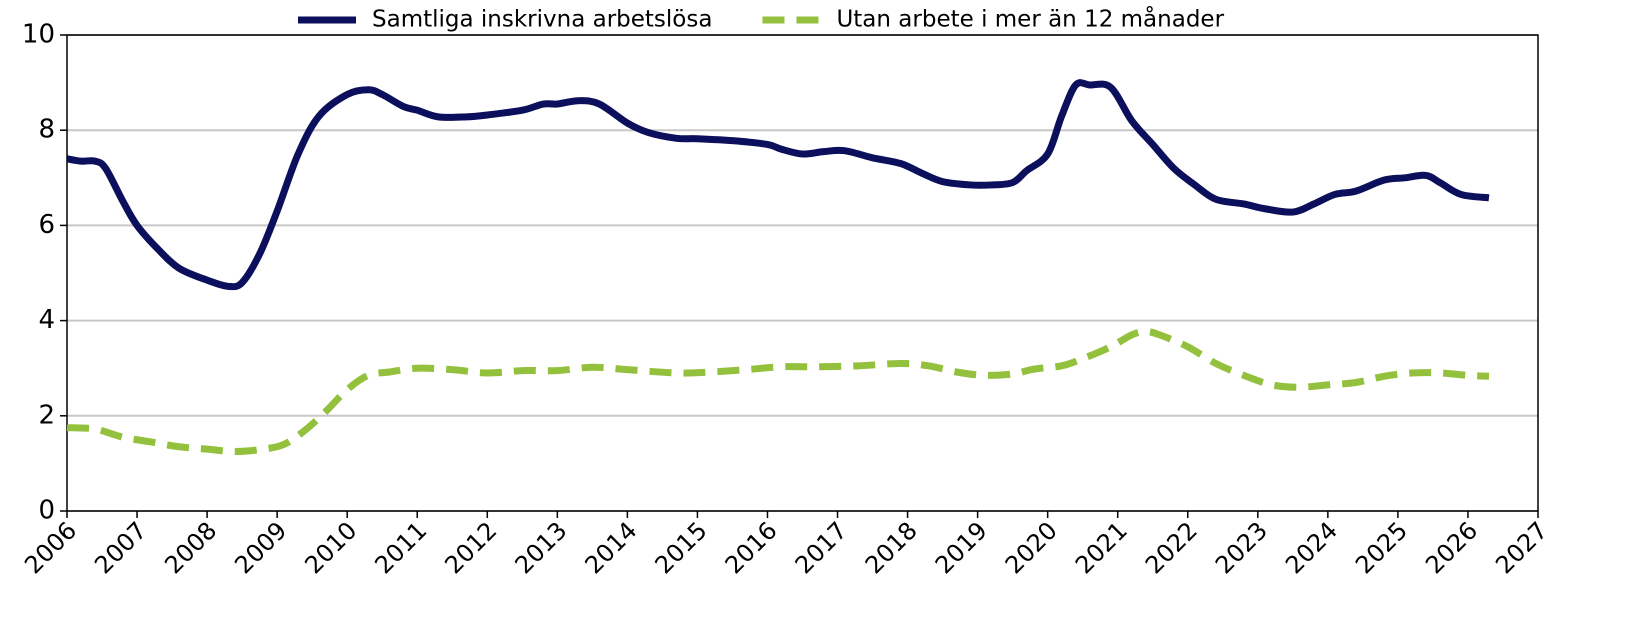 Image resolution: width=1633 pixels, height=626 pixels. Describe the element at coordinates (46, 225) in the screenshot. I see `y-tick-label: 6` at that location.